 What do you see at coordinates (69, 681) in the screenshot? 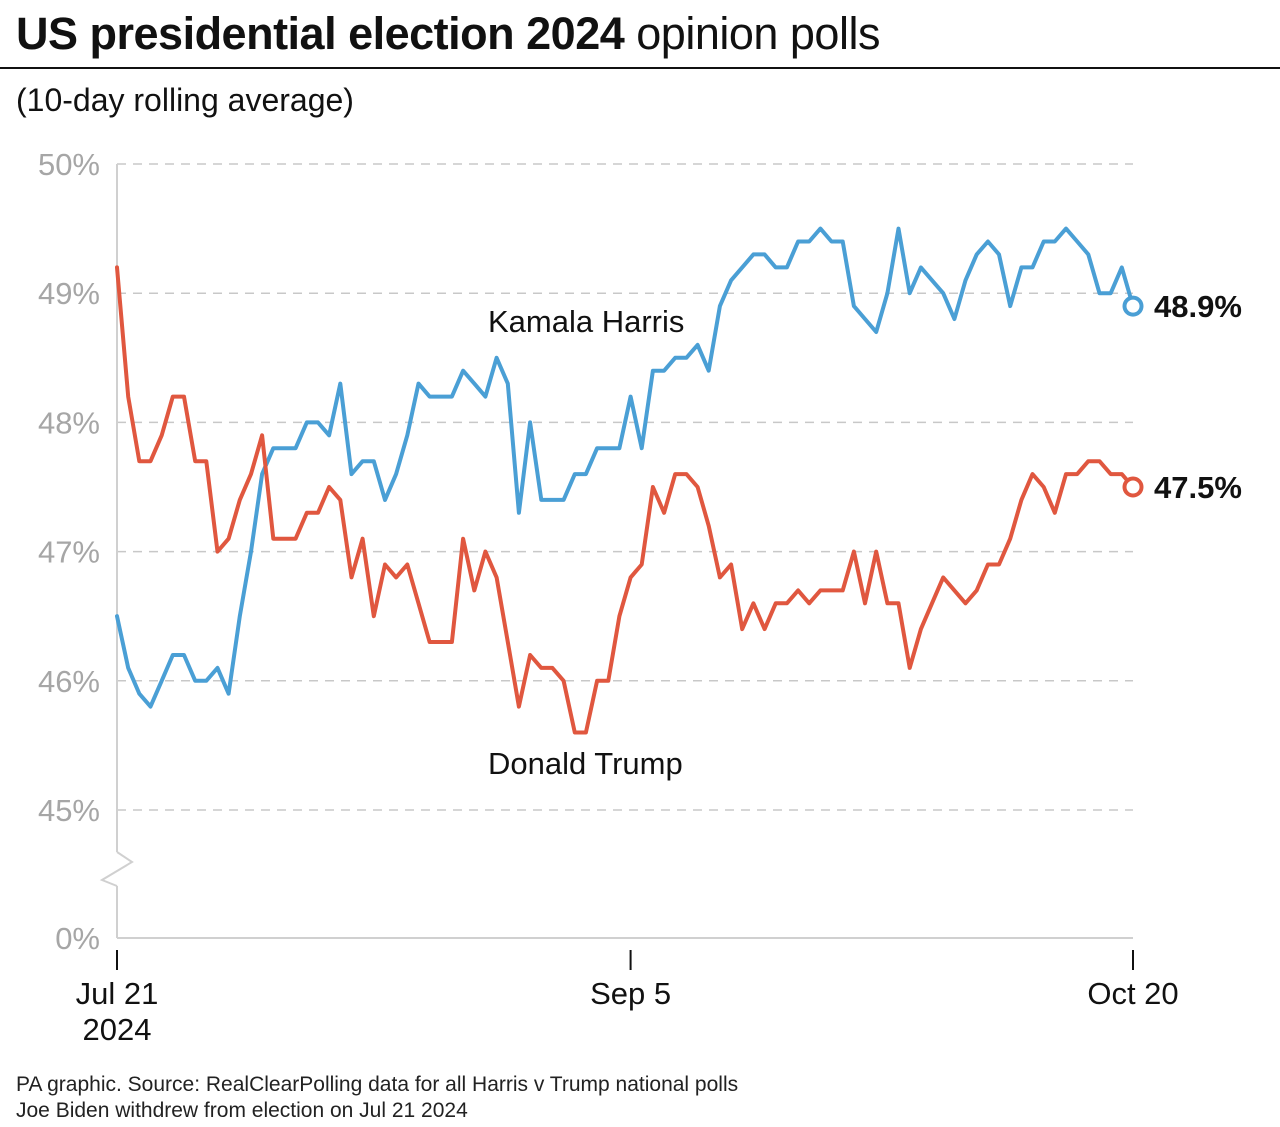
I see `y-tick-label: 46%` at bounding box center [69, 681].